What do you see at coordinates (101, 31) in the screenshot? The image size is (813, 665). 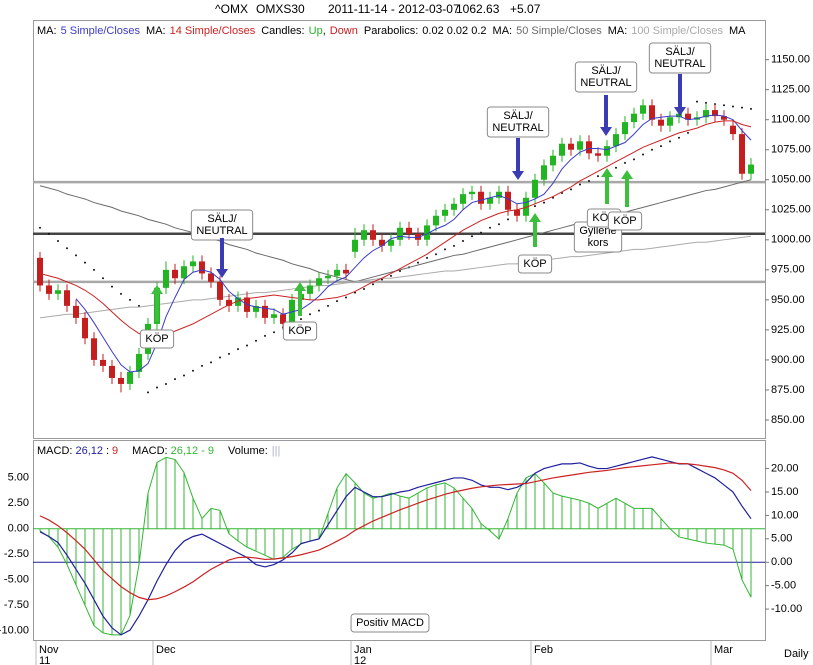 I see `legend-text: 5 Simple/Closes` at bounding box center [101, 31].